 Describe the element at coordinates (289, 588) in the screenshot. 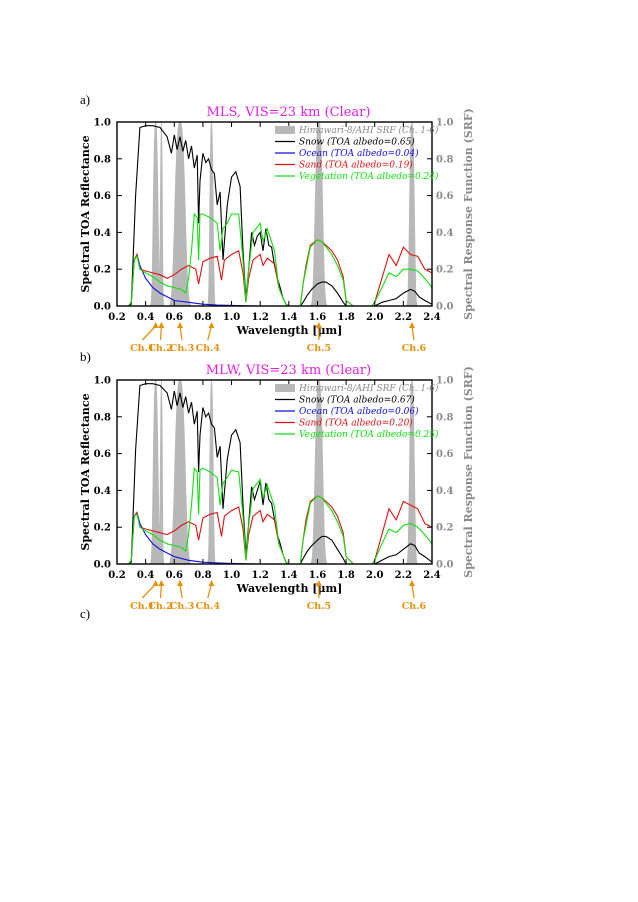

I see `x-axis-label: Wavelength [μm]` at that location.